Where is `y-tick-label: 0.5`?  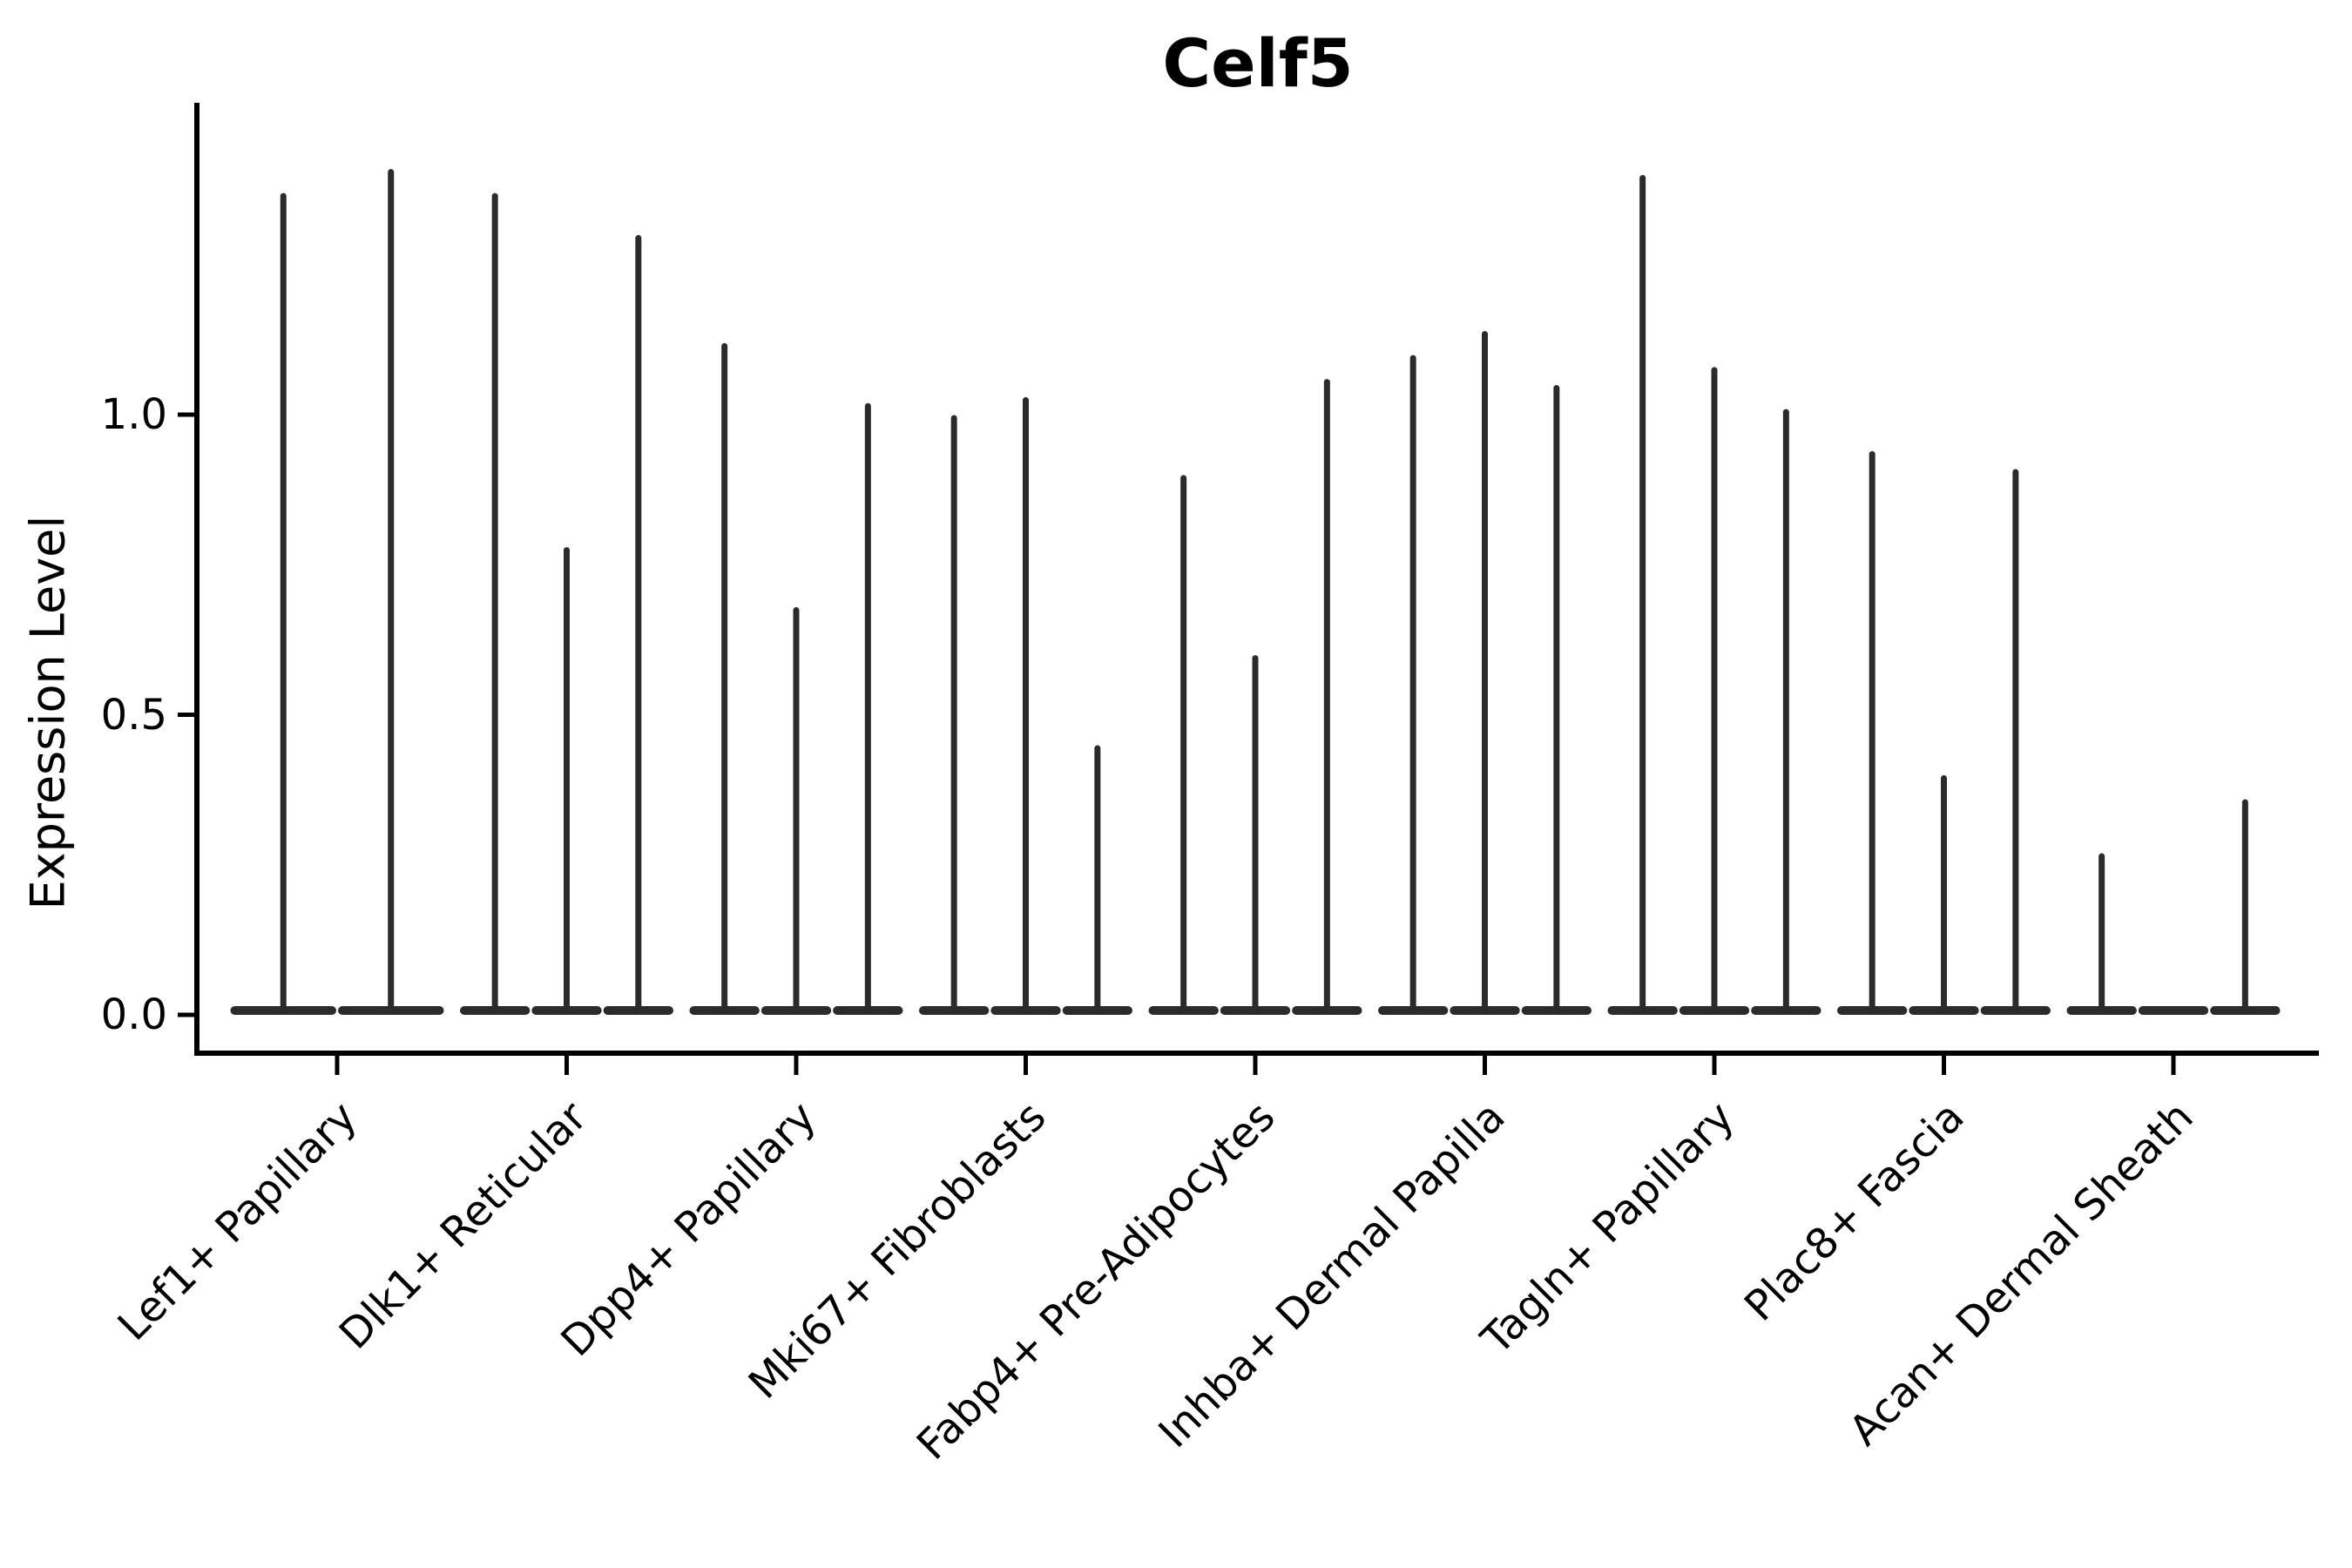 y-tick-label: 0.5 is located at coordinates (134, 715).